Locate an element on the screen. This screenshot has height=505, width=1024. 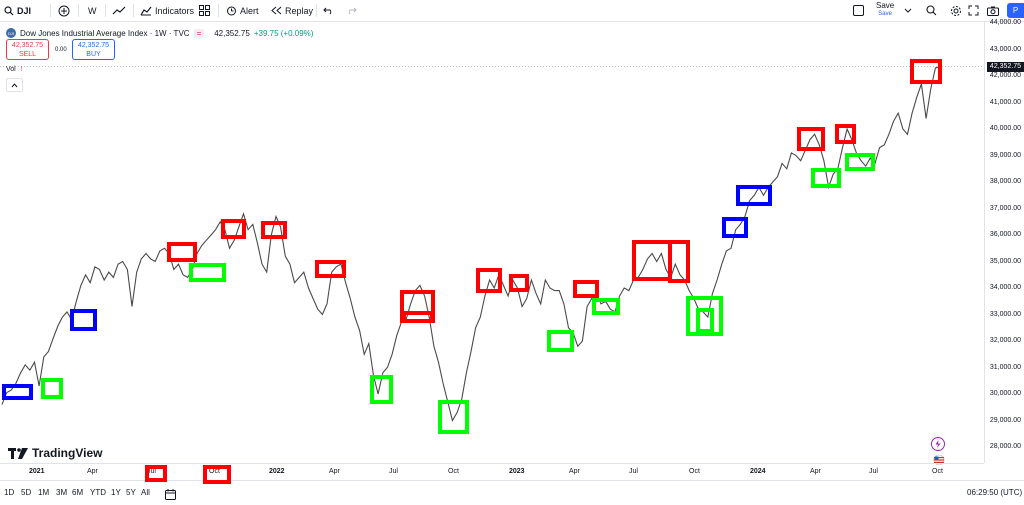
publish-button: P is located at coordinates (1015, 10).